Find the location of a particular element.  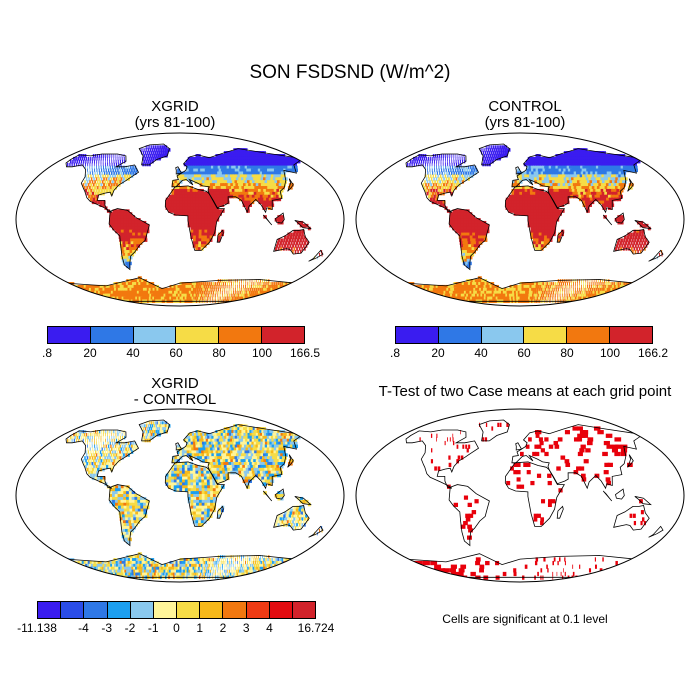

colorbar-diff is located at coordinates (176, 610).